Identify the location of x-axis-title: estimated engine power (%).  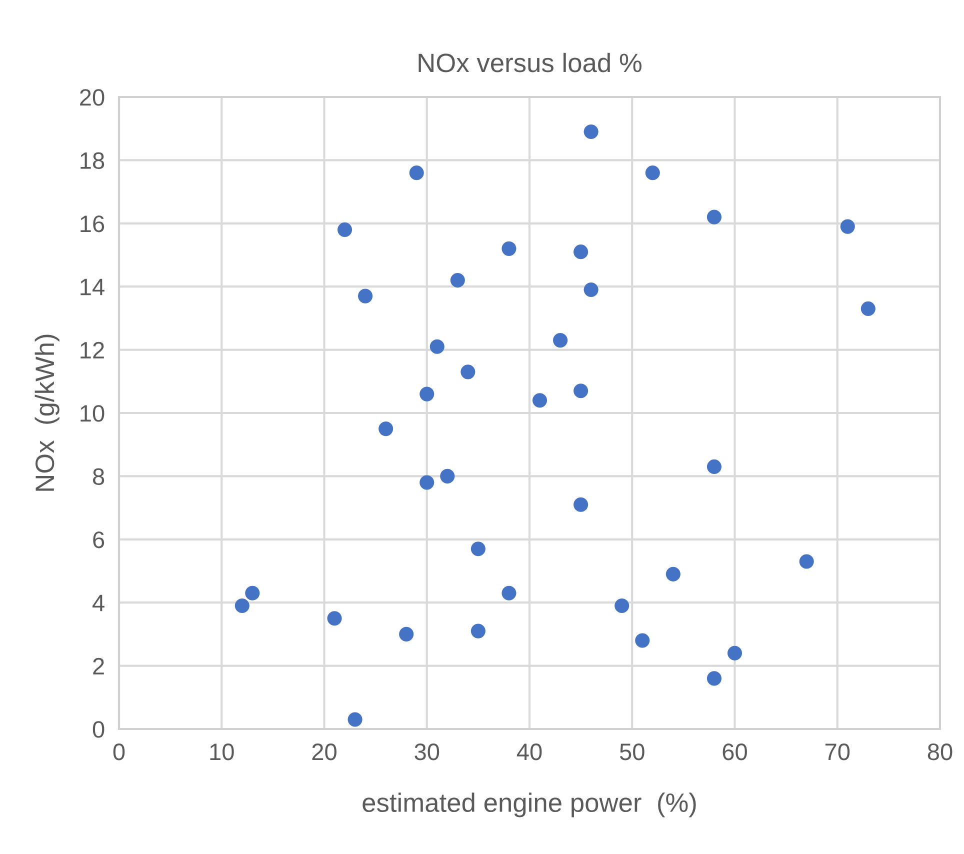
(529, 805).